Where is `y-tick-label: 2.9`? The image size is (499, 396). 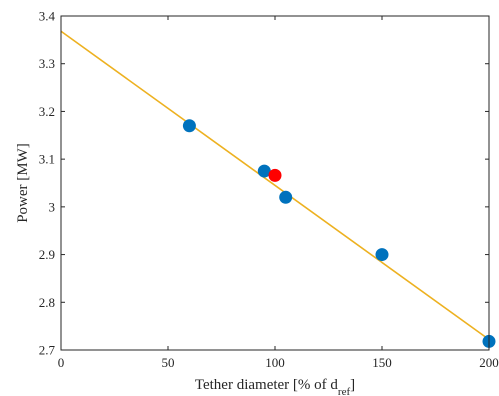
y-tick-label: 2.9 is located at coordinates (47, 254).